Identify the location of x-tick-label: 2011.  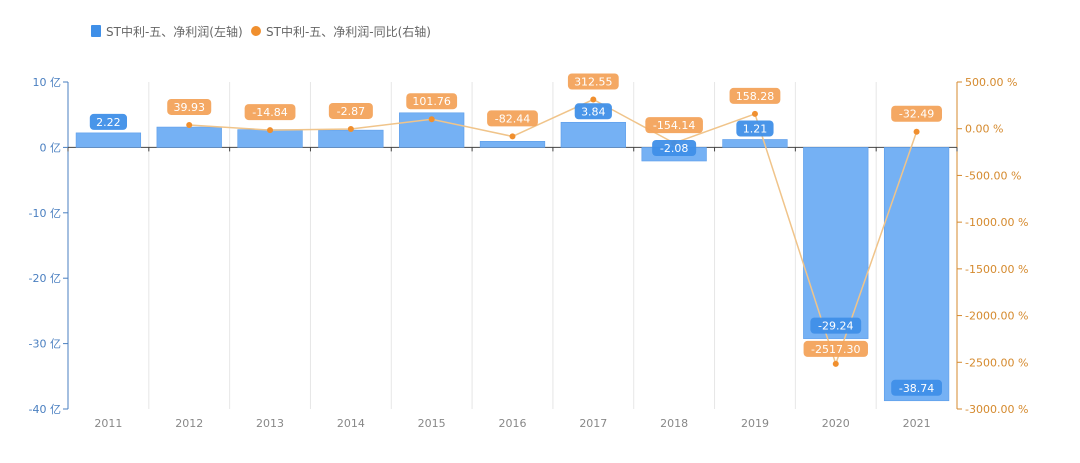
(108, 423).